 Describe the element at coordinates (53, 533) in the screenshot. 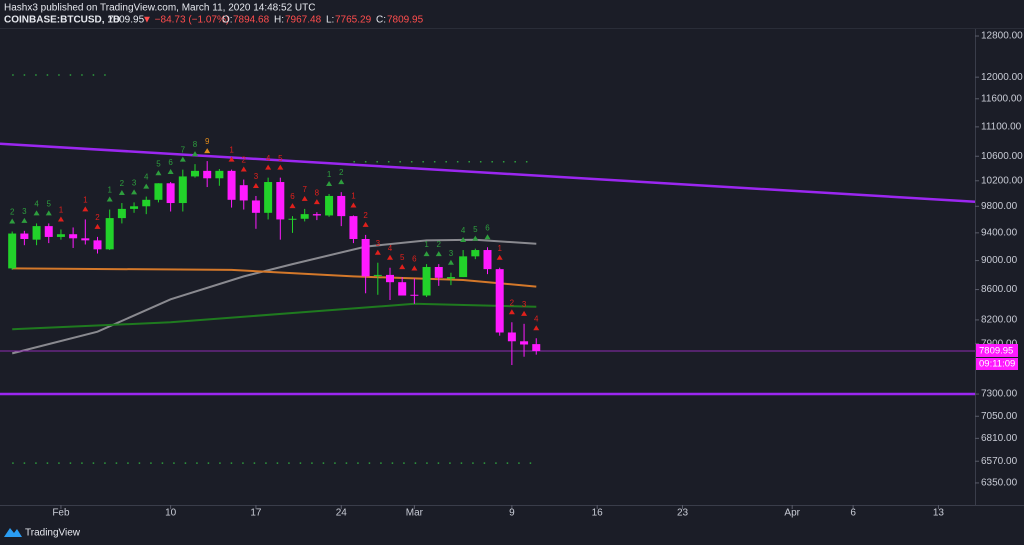

I see `brand: TradingView` at that location.